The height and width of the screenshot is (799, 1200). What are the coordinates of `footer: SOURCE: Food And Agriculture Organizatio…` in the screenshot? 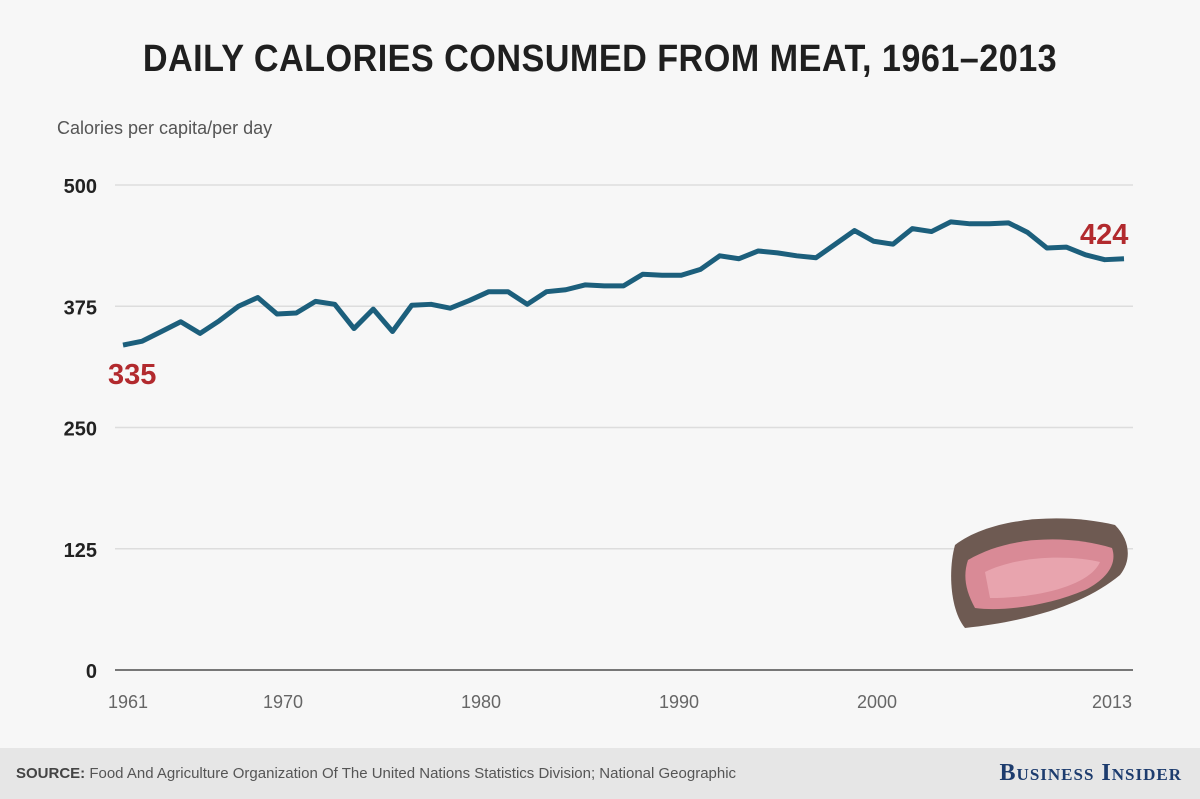 It's located at (600, 773).